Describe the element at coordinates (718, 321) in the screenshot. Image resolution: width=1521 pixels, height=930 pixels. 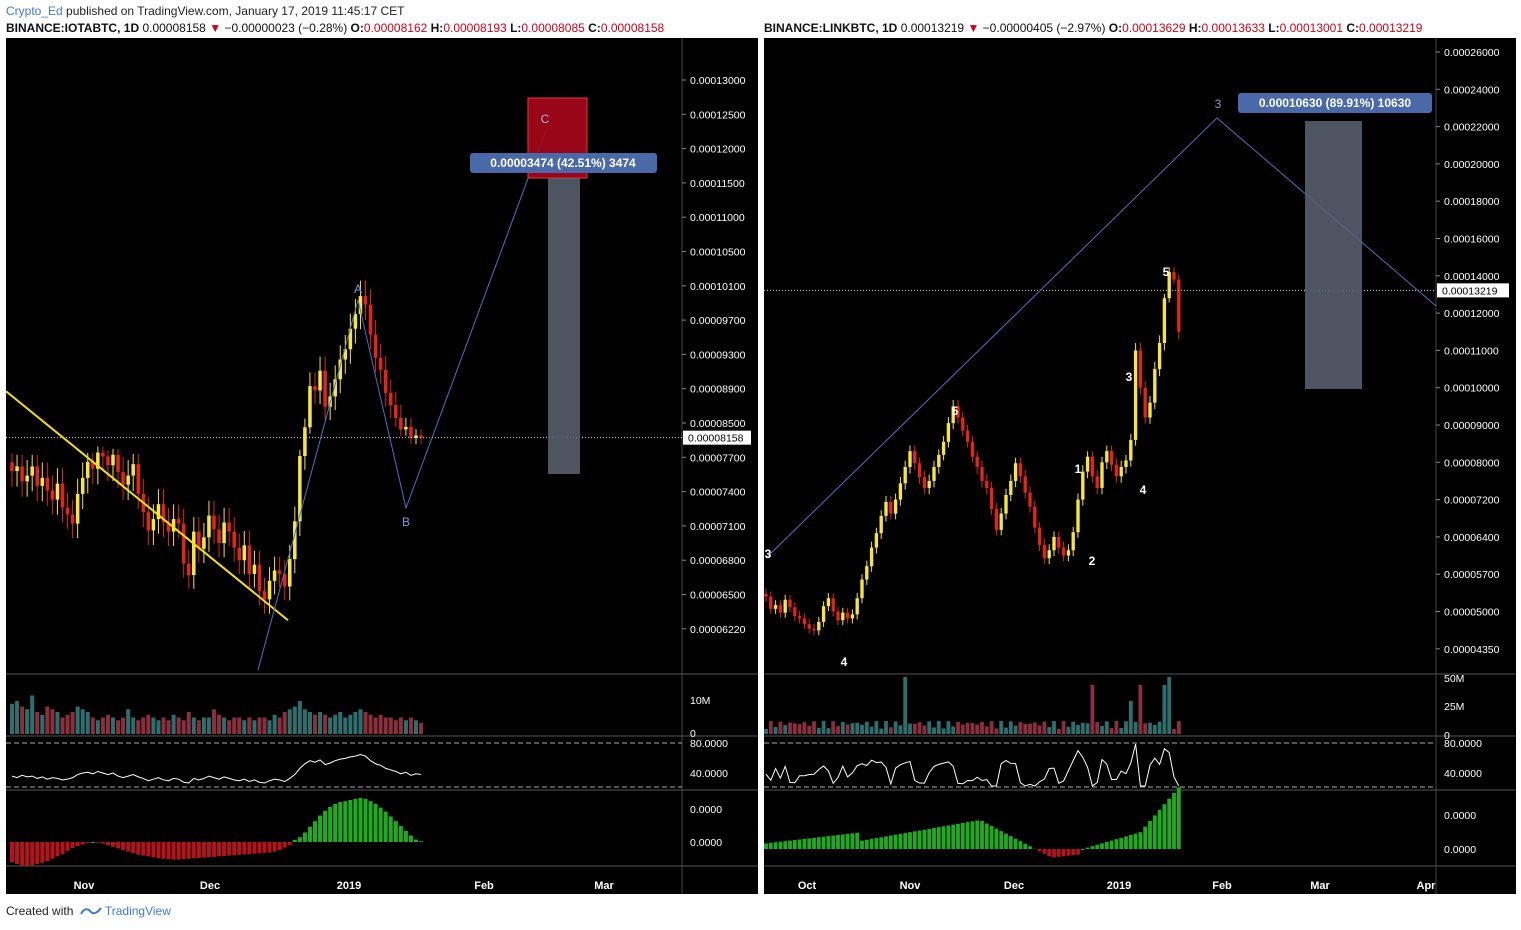
I see `price-tick-label: 0.00009700` at that location.